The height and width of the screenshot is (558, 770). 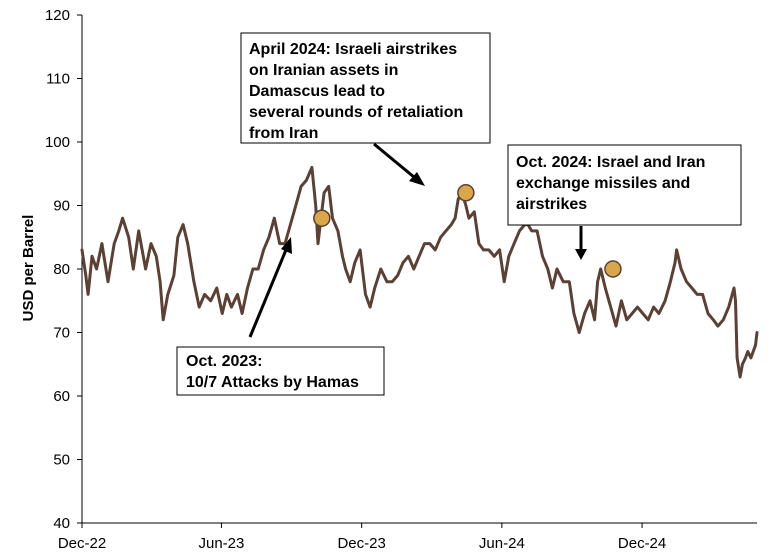 What do you see at coordinates (283, 133) in the screenshot?
I see `annotation-april-2024-line-5: from Iran` at bounding box center [283, 133].